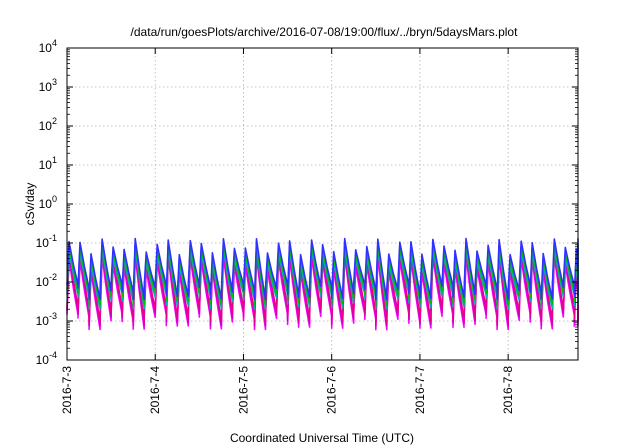  What do you see at coordinates (54, 121) in the screenshot?
I see `y-tick-exponent: 2` at bounding box center [54, 121].